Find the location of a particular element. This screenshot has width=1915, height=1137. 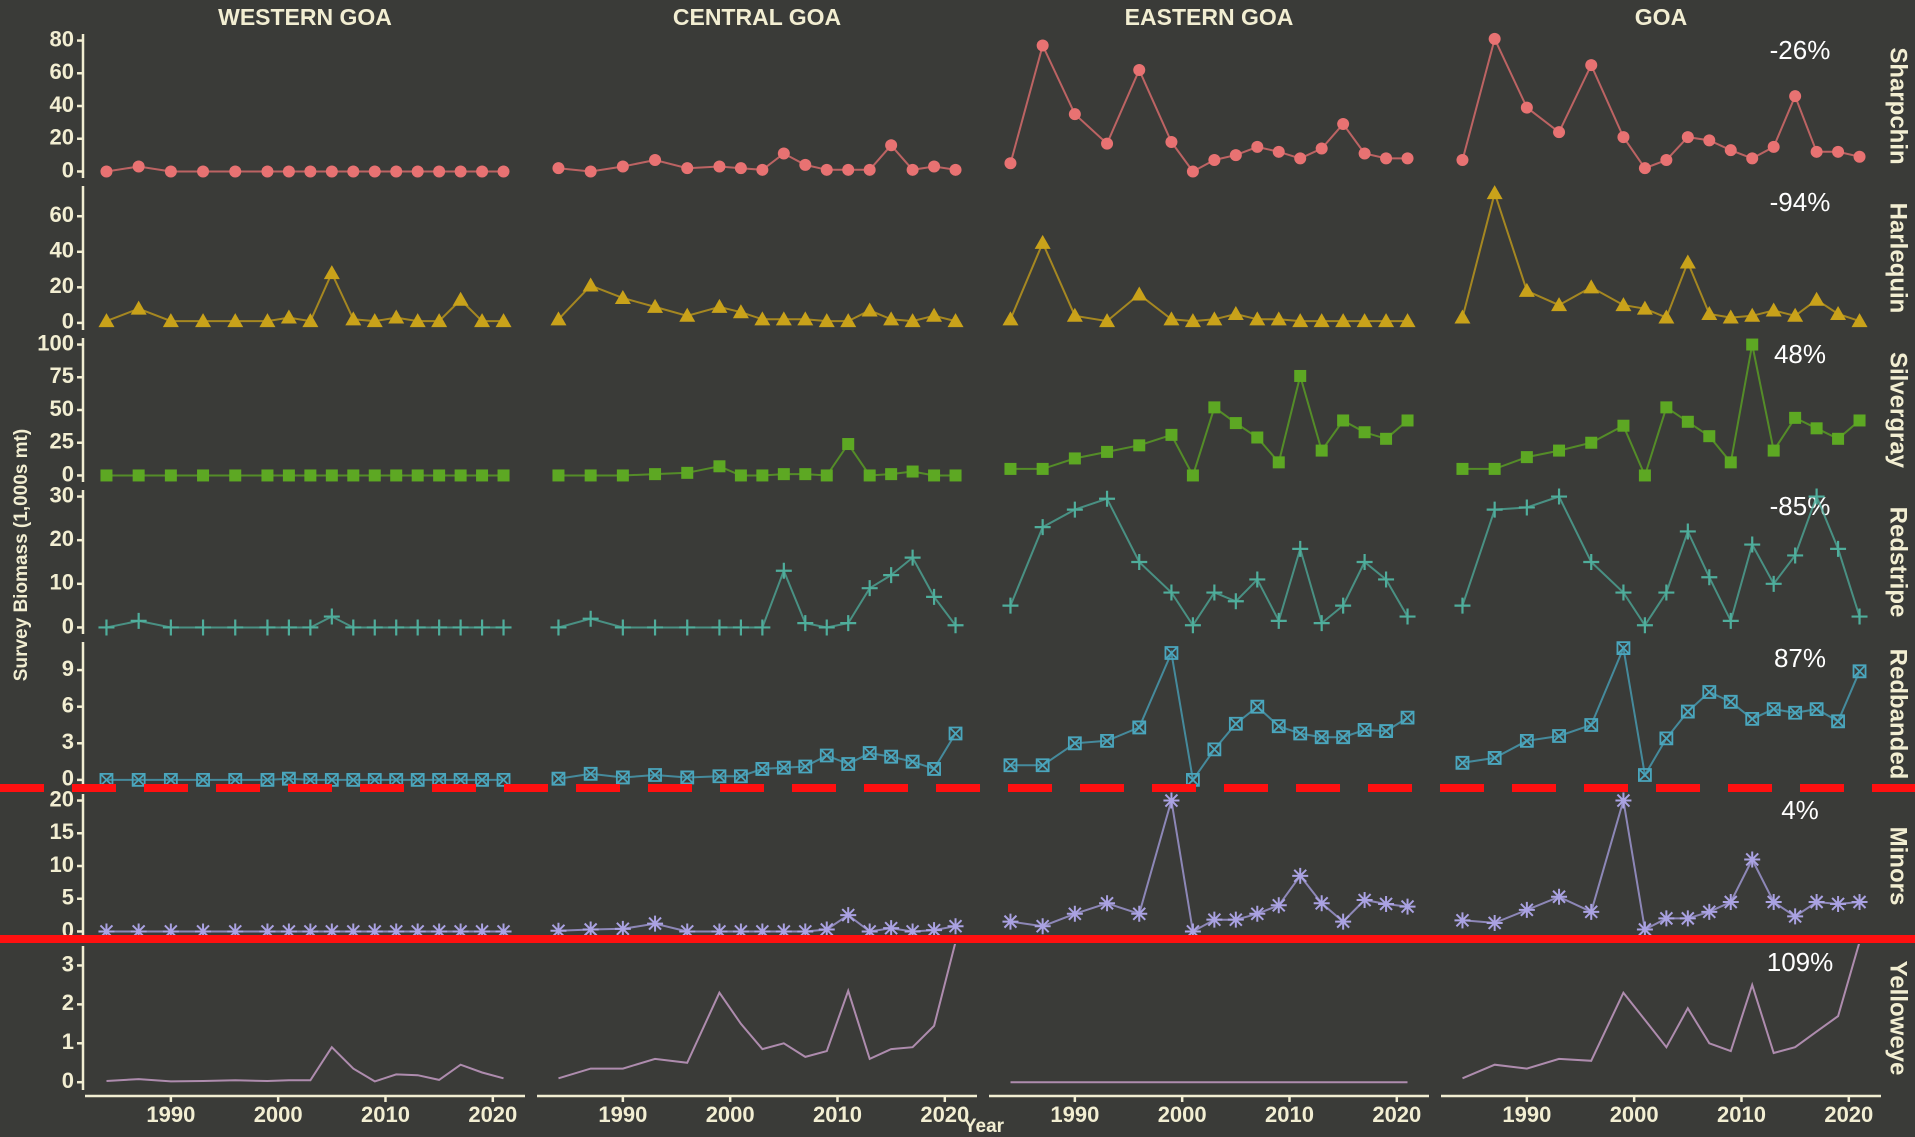

row-strip-label: Harlequin is located at coordinates (1898, 258).